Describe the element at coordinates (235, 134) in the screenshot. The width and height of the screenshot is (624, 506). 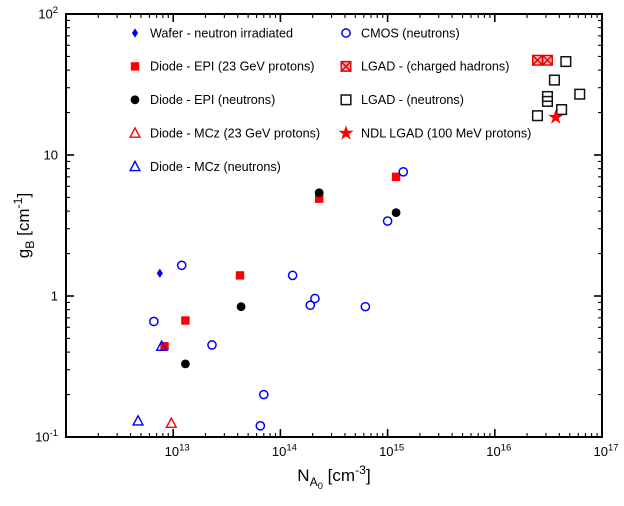
I see `legend-label: Diode - MCz (23 GeV protons)` at that location.